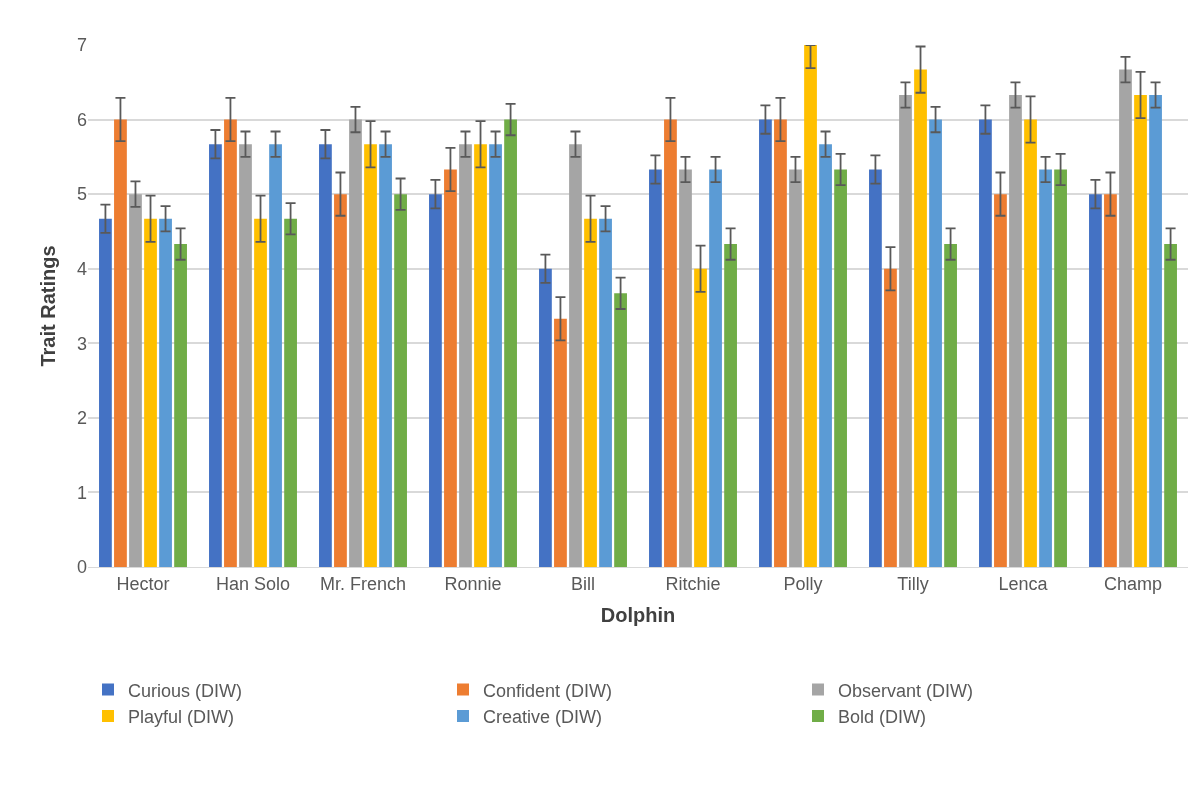 The width and height of the screenshot is (1202, 791). What do you see at coordinates (906, 690) in the screenshot?
I see `legend-label: Observant (DIW)` at bounding box center [906, 690].